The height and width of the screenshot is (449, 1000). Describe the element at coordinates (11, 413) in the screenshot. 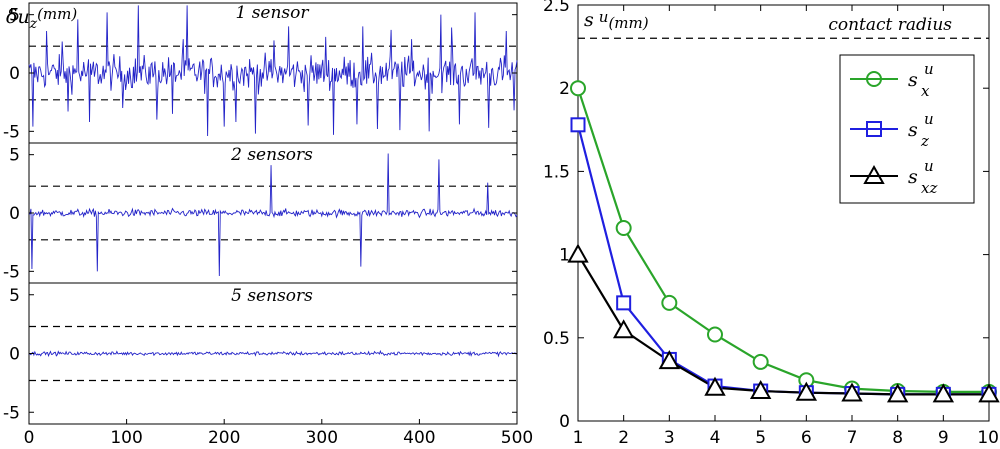

I see `panel-2-ytick-label: -5` at that location.